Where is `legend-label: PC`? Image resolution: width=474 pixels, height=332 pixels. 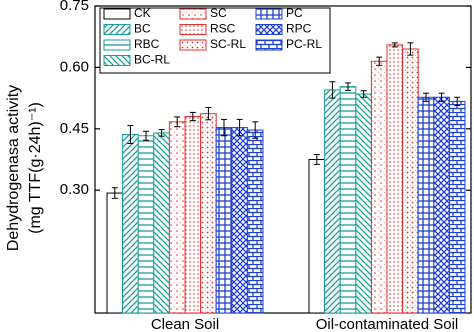
legend-label: PC is located at coordinates (294, 13).